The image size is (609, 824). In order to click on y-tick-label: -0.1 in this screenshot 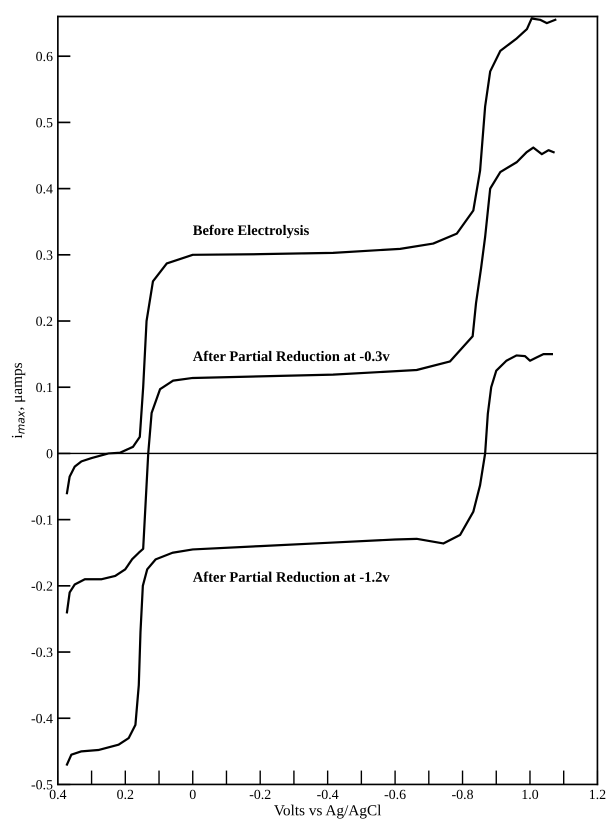, I will do `click(42, 520)`.